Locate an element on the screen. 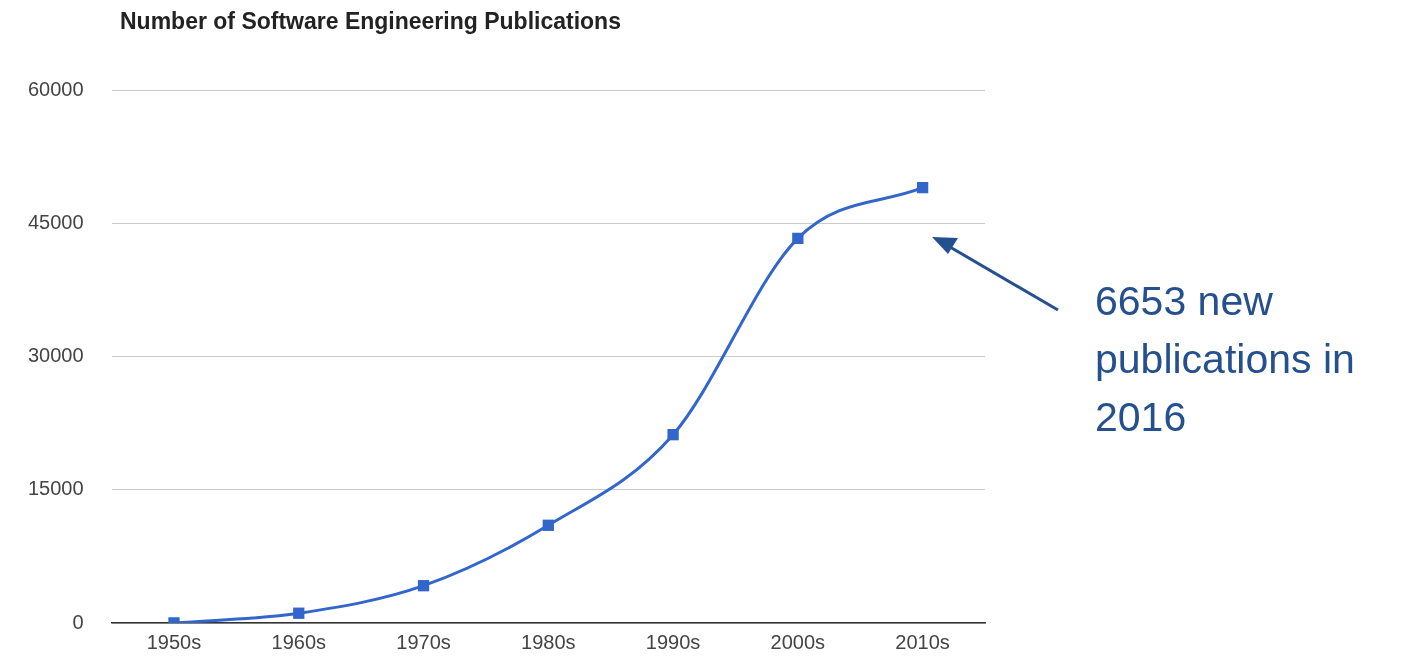 The height and width of the screenshot is (663, 1414). x-tick-label: 1990s is located at coordinates (673, 641).